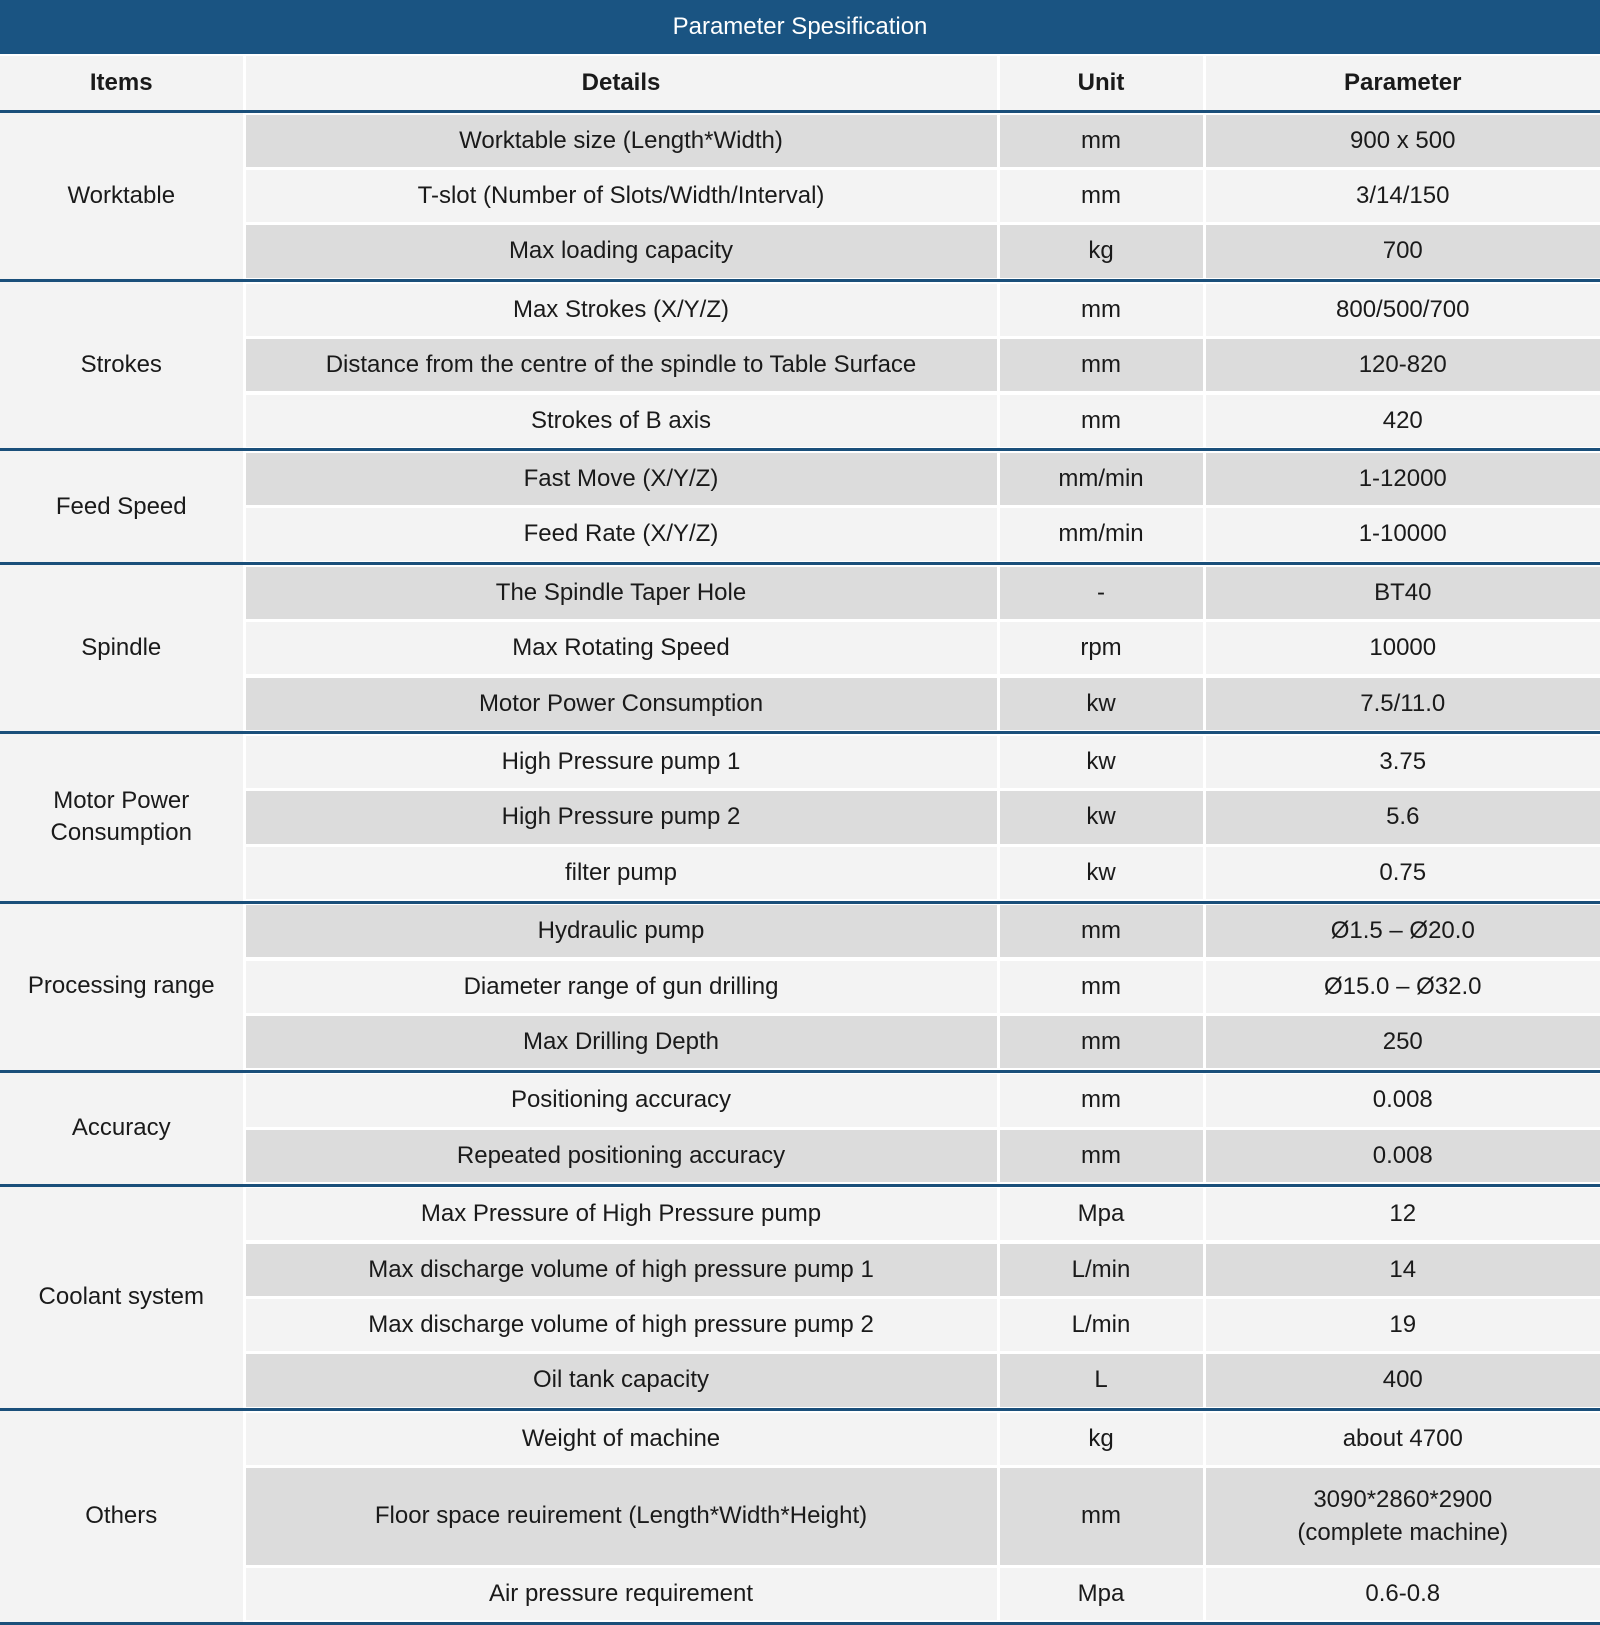 This screenshot has width=1600, height=1625. Describe the element at coordinates (621, 1594) in the screenshot. I see `detail-cell: Air pressure requirement` at that location.